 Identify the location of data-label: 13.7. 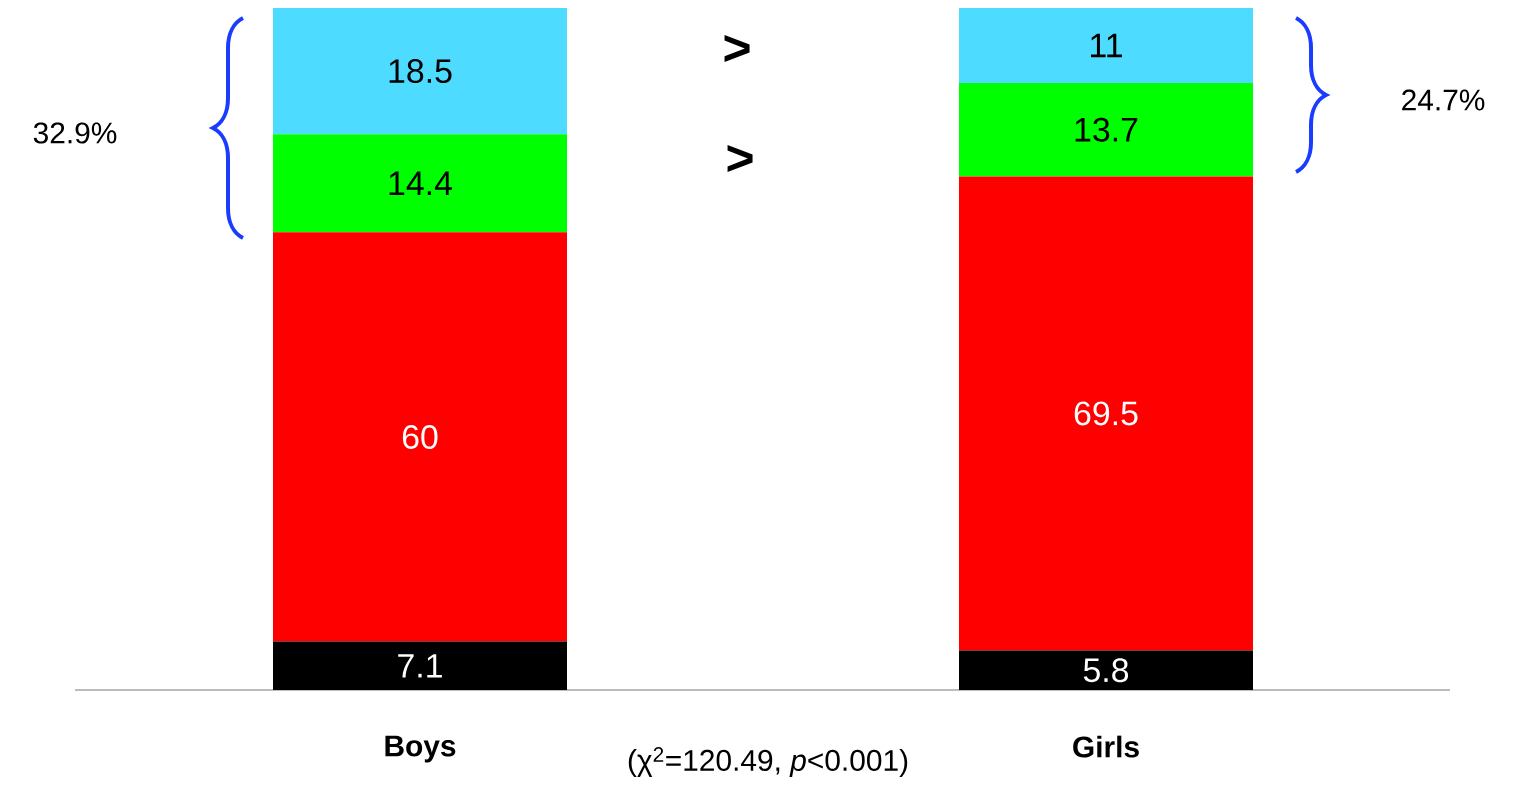
(1106, 129).